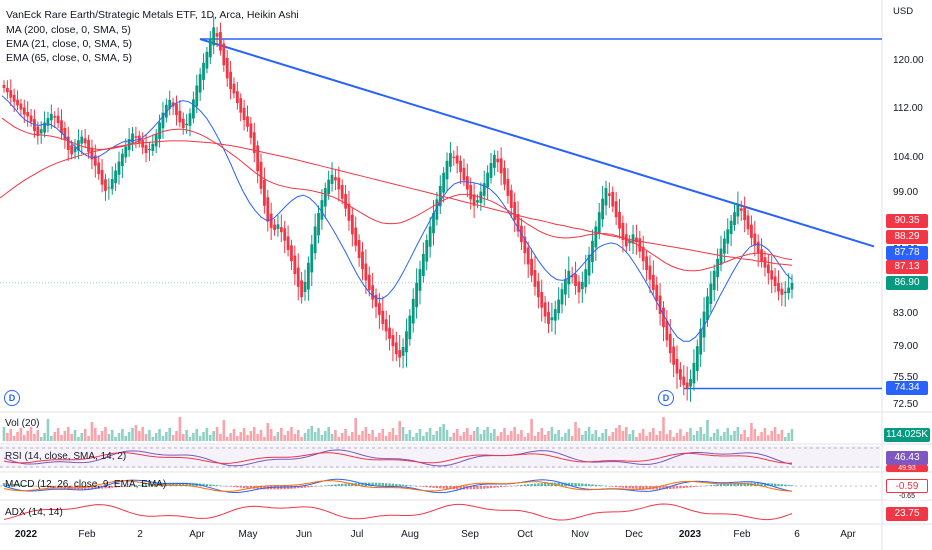  Describe the element at coordinates (906, 346) in the screenshot. I see `price-axis-tick: 79.00` at that location.